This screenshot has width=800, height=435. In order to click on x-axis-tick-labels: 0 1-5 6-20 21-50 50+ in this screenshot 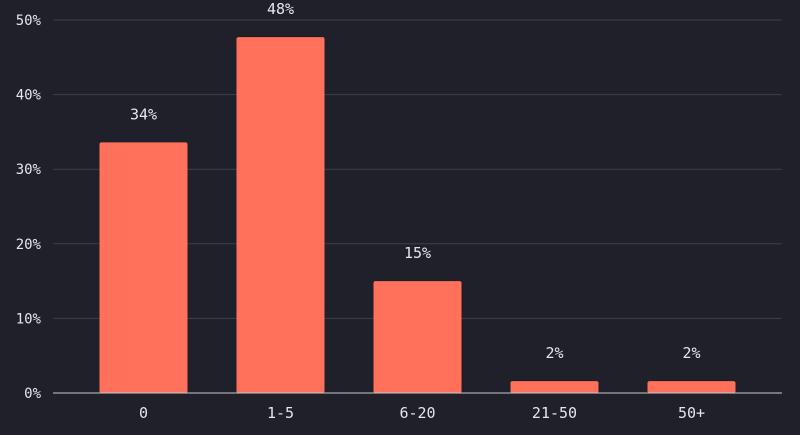, I will do `click(422, 413)`.